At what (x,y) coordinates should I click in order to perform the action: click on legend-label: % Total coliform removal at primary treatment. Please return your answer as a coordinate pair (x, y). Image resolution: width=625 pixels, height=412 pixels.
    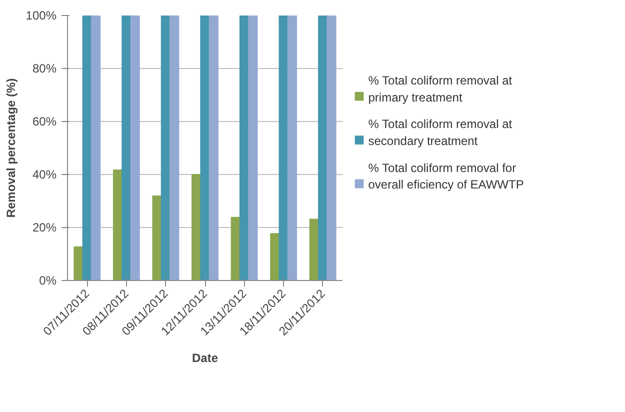
    Looking at the image, I should click on (440, 88).